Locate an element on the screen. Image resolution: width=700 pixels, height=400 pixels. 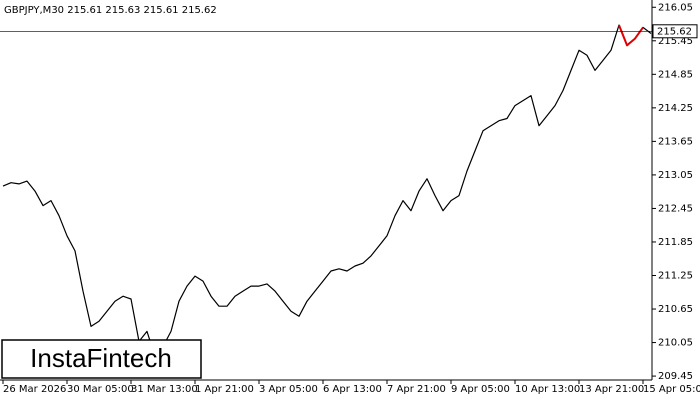
y-tick-label: 214.25 is located at coordinates (675, 108).